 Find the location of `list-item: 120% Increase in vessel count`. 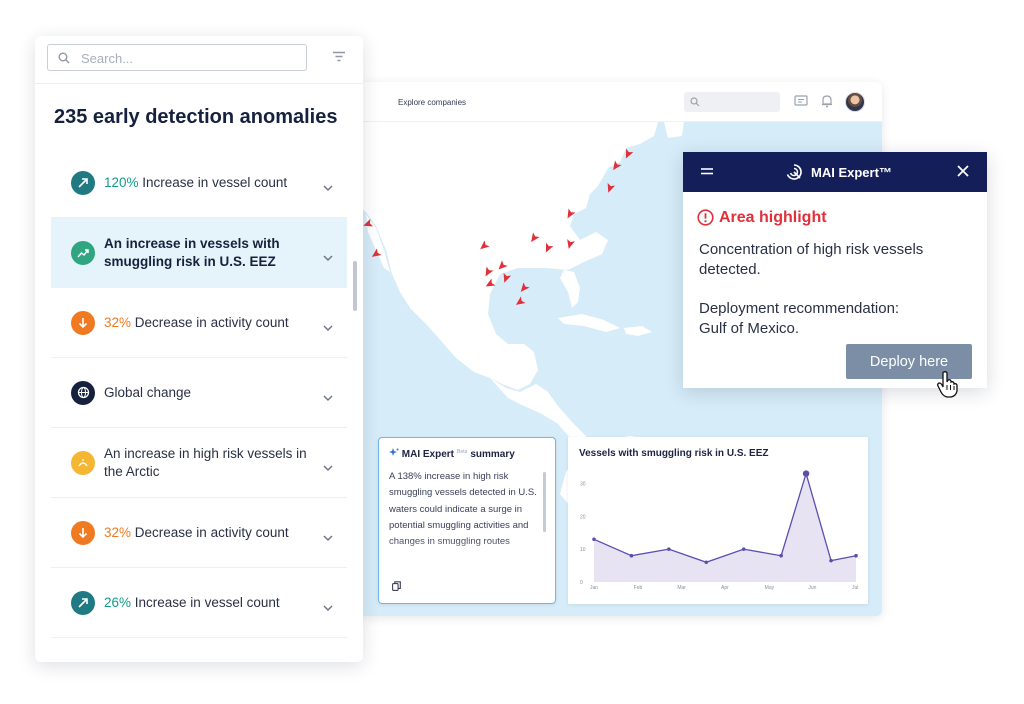

list-item: 120% Increase in vessel count is located at coordinates (199, 183).